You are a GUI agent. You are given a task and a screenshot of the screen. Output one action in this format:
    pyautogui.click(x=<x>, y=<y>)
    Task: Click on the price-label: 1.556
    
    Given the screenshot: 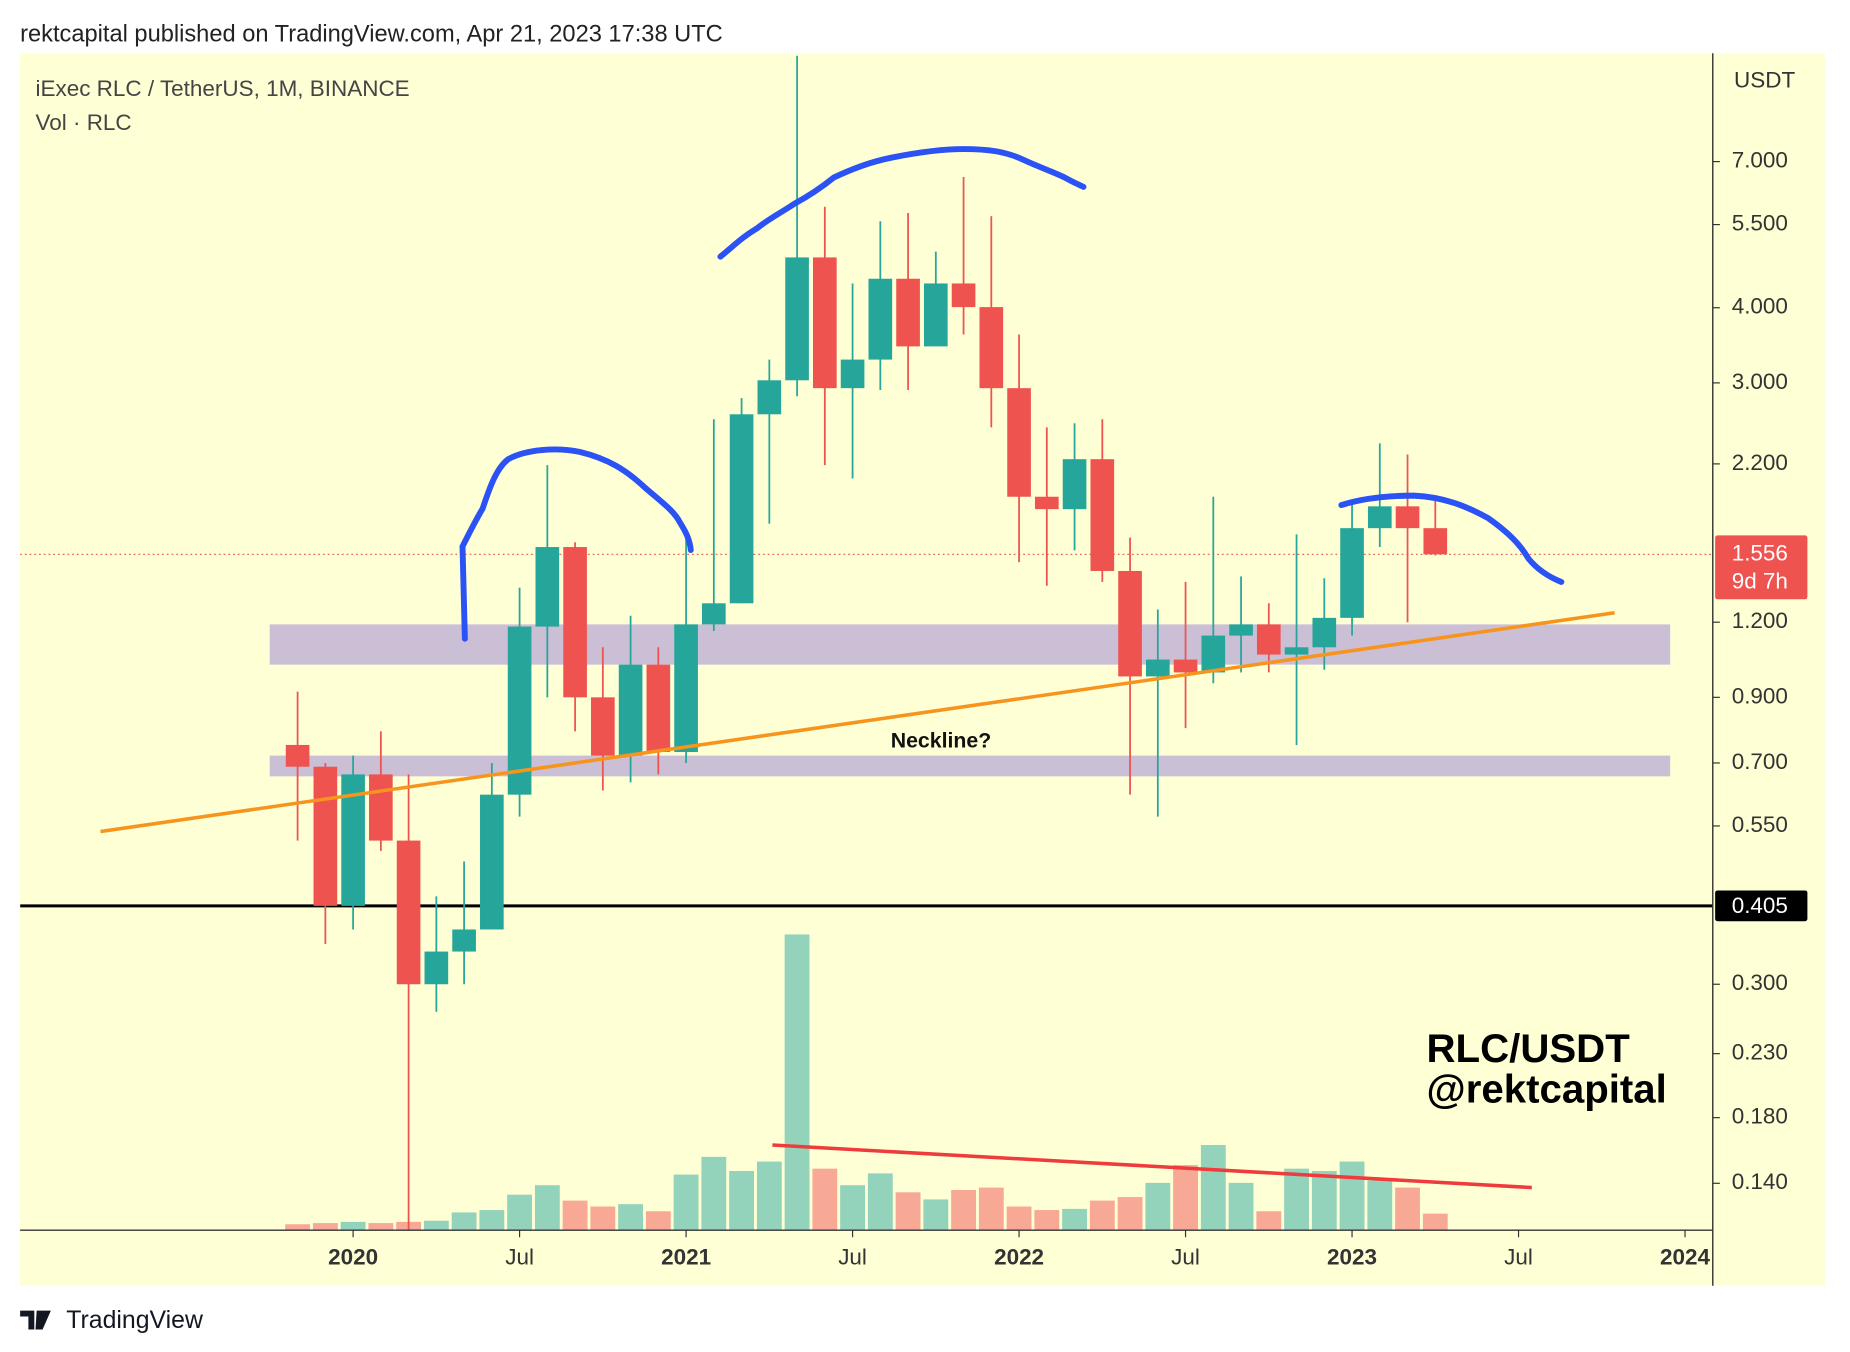 What is the action you would take?
    pyautogui.click(x=1760, y=552)
    